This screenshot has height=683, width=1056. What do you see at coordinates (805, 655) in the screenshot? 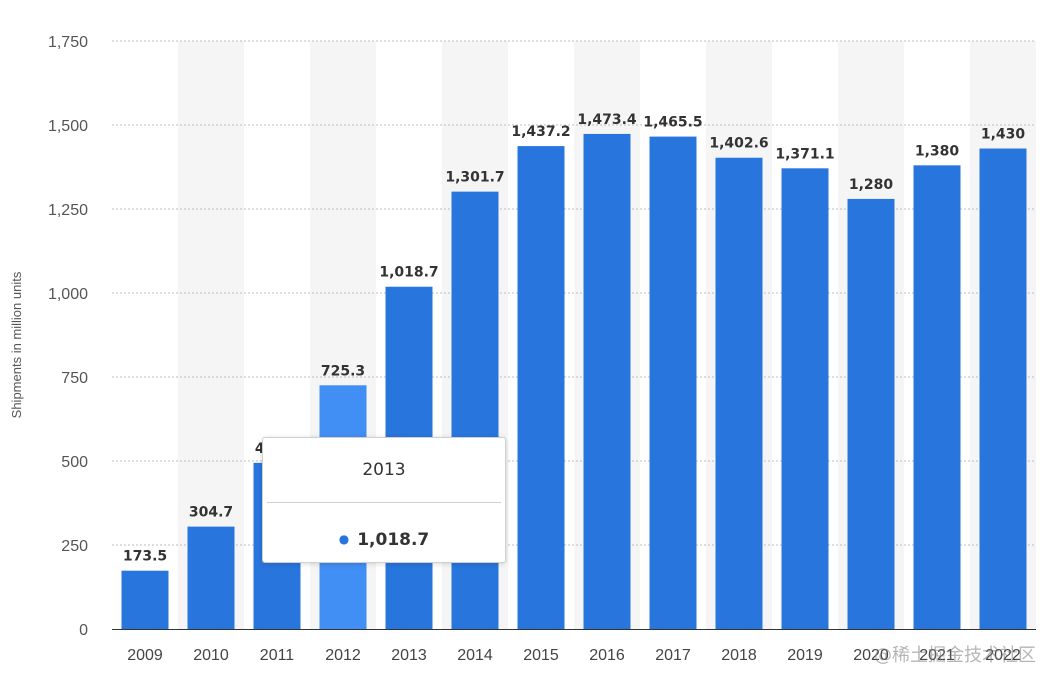
I see `x-tick-label: 2019` at bounding box center [805, 655].